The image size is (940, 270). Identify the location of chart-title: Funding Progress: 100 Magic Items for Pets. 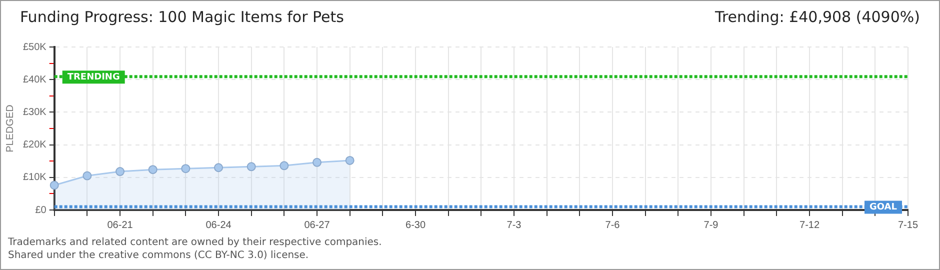
(182, 17).